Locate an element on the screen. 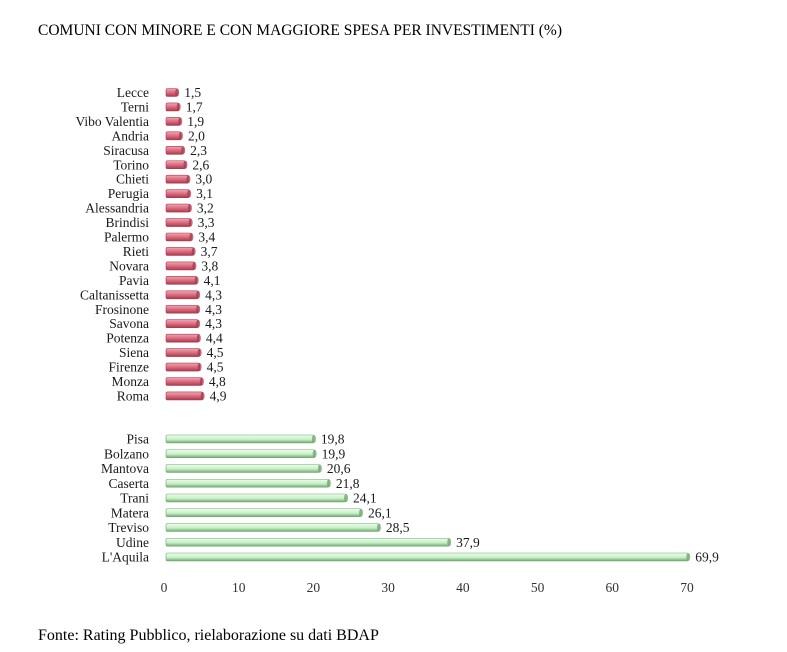 The image size is (787, 652). category-label: Firenze is located at coordinates (129, 367).